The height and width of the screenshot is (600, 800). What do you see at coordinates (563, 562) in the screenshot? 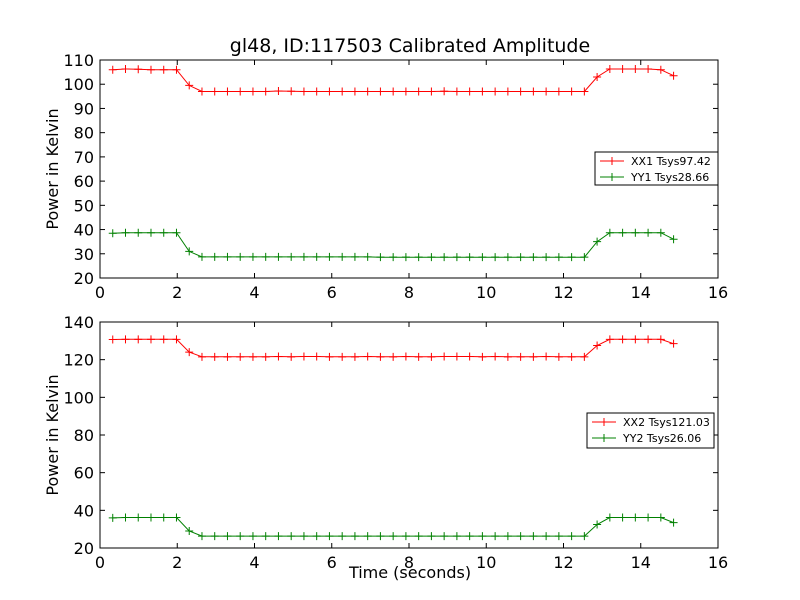
I see `bottom-x-tick-label: 12` at bounding box center [563, 562].